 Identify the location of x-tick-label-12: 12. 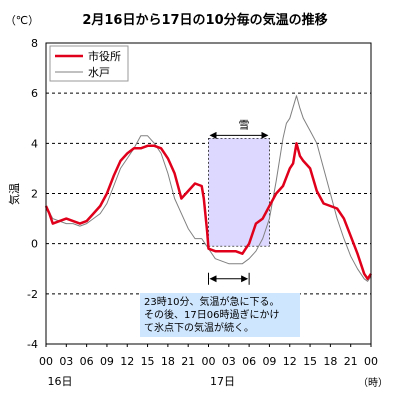
(290, 361).